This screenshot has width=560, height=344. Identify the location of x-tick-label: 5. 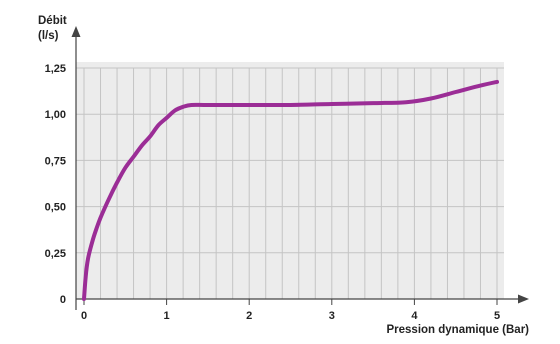
(497, 316).